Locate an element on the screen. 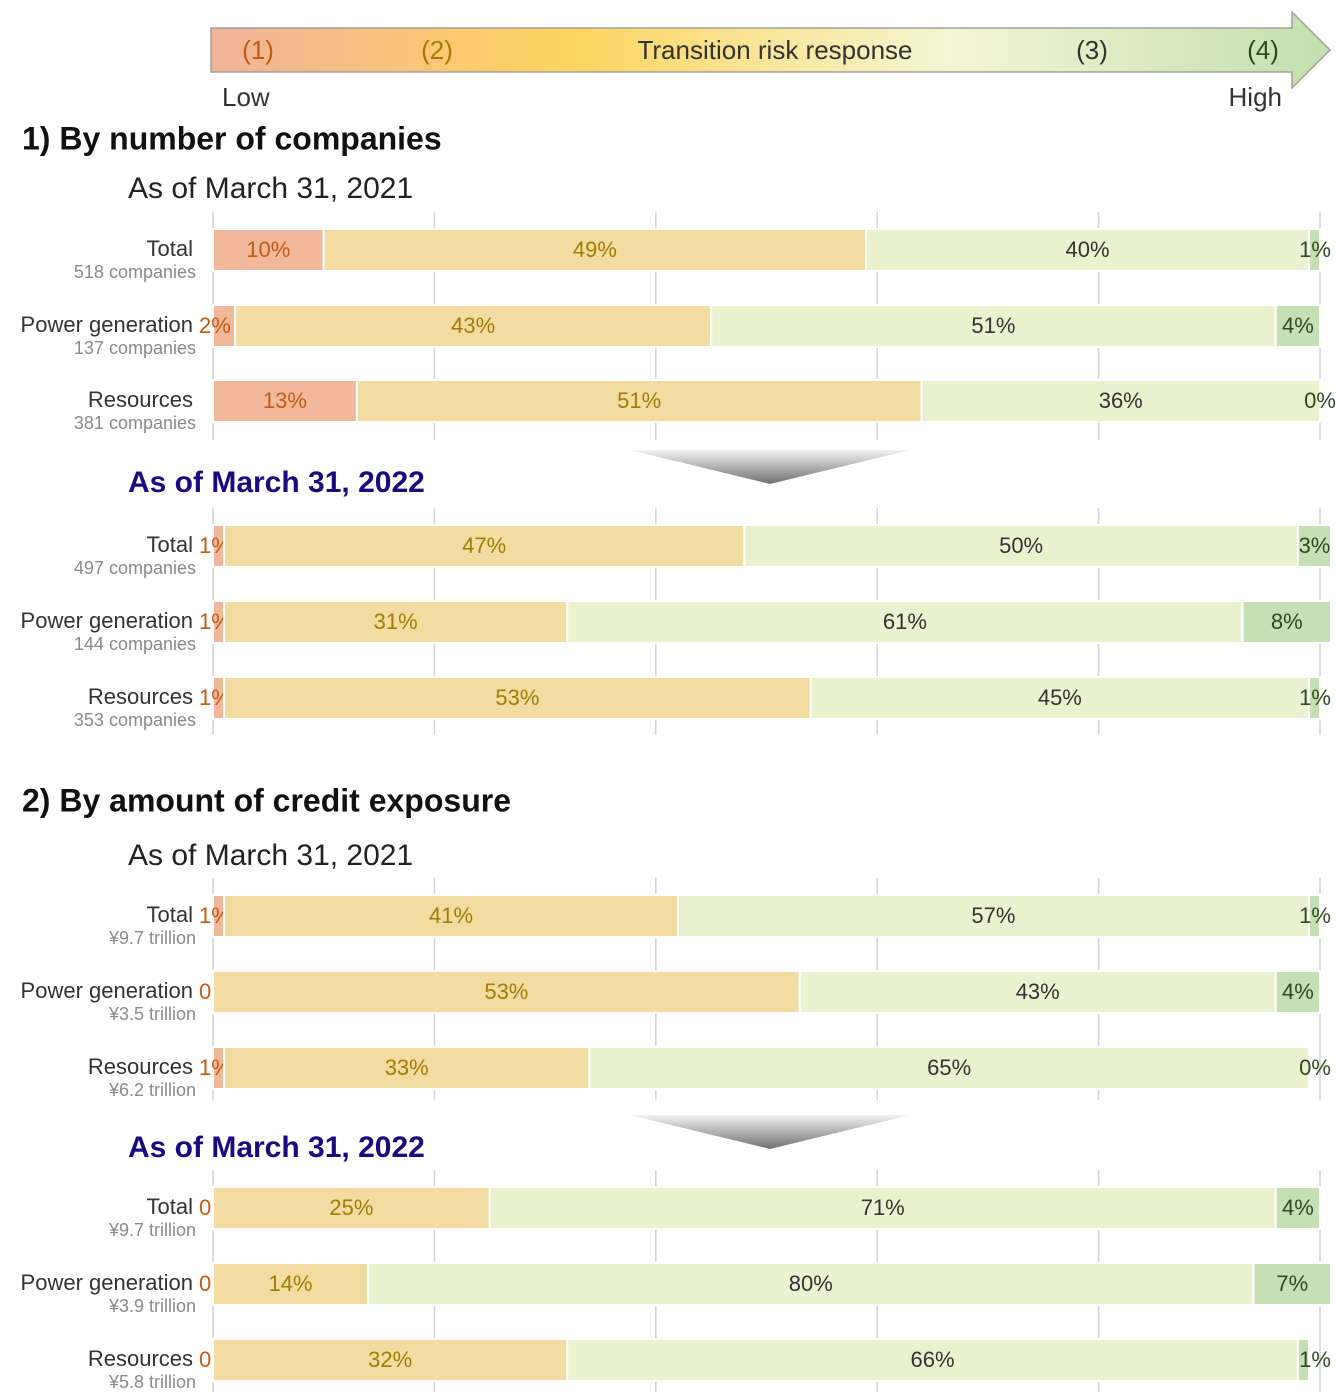 Image resolution: width=1336 pixels, height=1392 pixels. value-label: 65% is located at coordinates (949, 1067).